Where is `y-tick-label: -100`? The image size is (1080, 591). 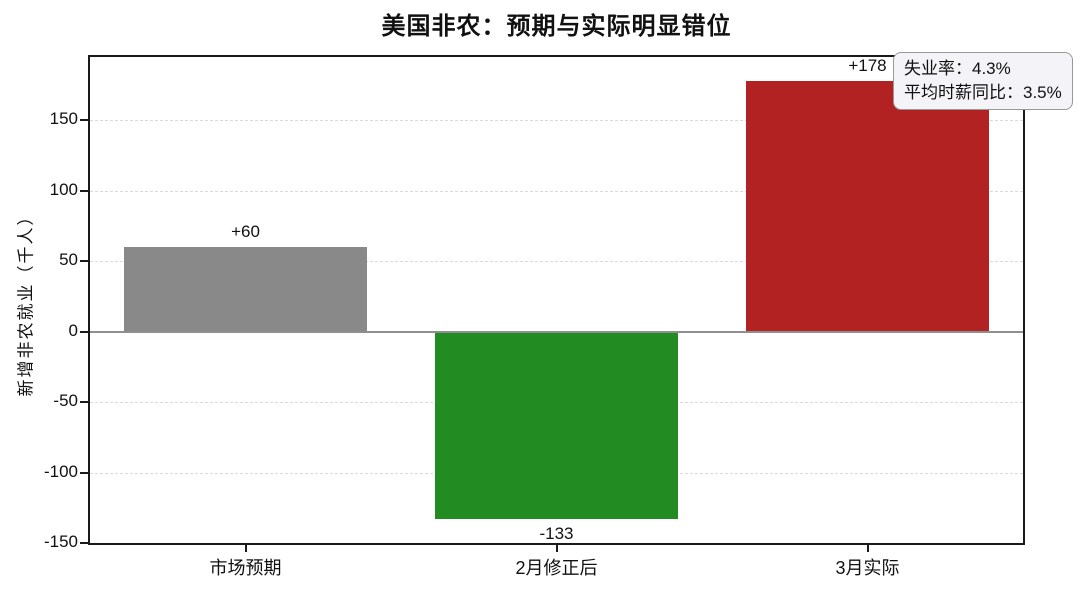
y-tick-label: -100 is located at coordinates (60, 471).